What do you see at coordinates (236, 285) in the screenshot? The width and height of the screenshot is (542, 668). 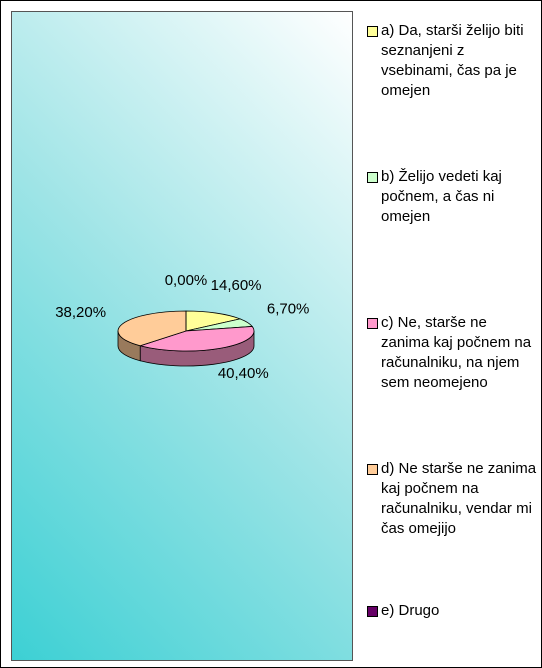 I see `data-label: 14,60%` at bounding box center [236, 285].